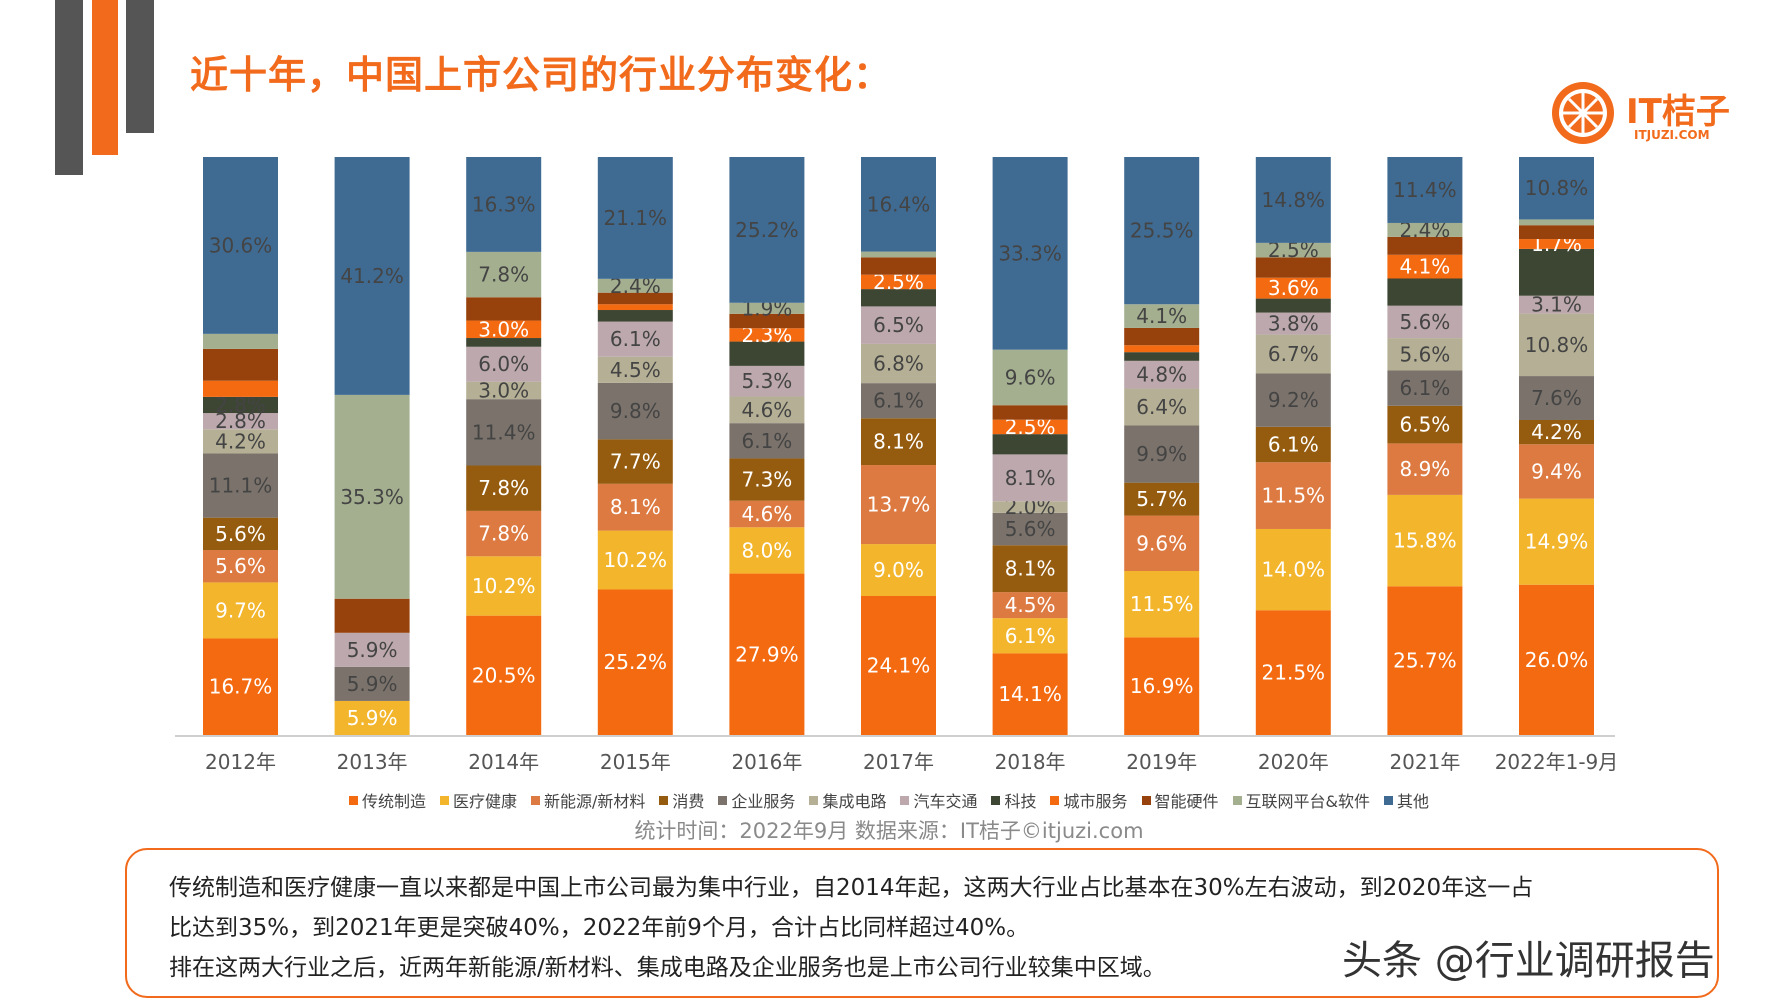 Image resolution: width=1778 pixels, height=1000 pixels. I want to click on data-label: 5.9%, so click(372, 650).